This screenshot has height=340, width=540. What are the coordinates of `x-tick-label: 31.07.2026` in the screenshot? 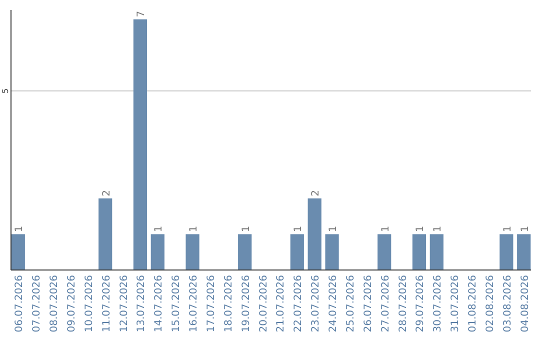 It's located at (456, 303).